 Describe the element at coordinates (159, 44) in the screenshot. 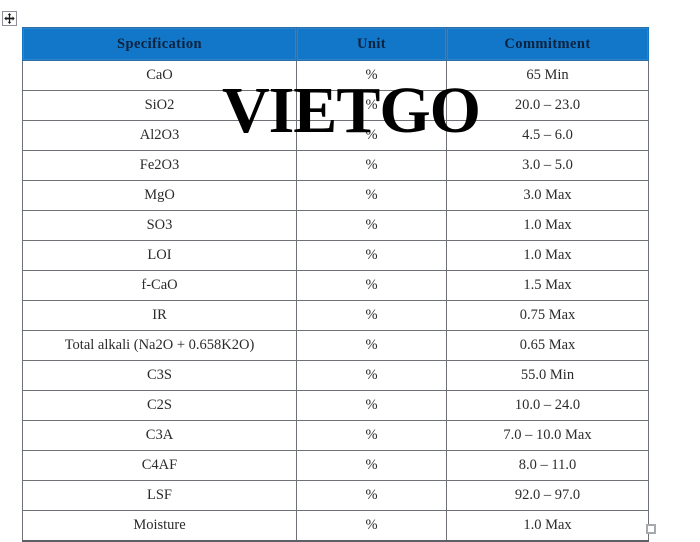

I see `column-header-specification: Specification` at that location.